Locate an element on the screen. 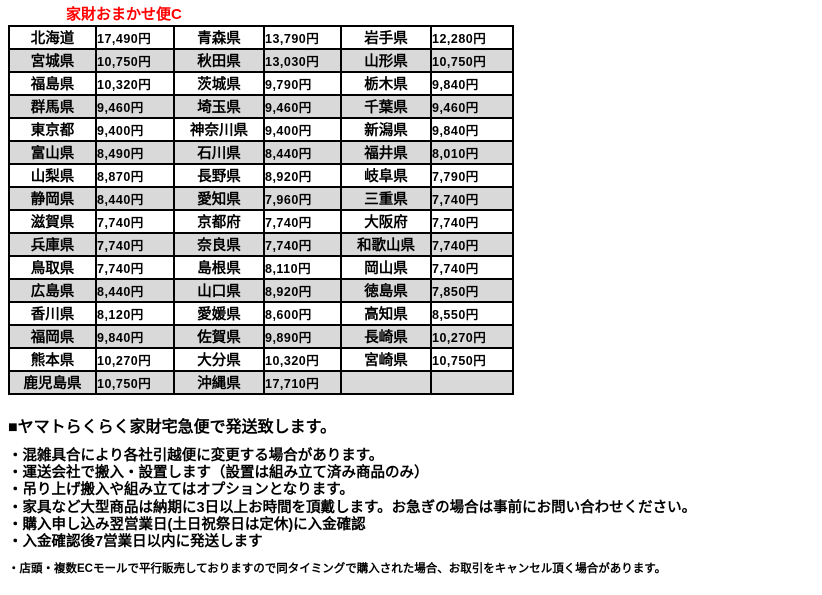  note-line: ・吊り上げ搬入や組み立てはオプションとなります。 is located at coordinates (181, 490).